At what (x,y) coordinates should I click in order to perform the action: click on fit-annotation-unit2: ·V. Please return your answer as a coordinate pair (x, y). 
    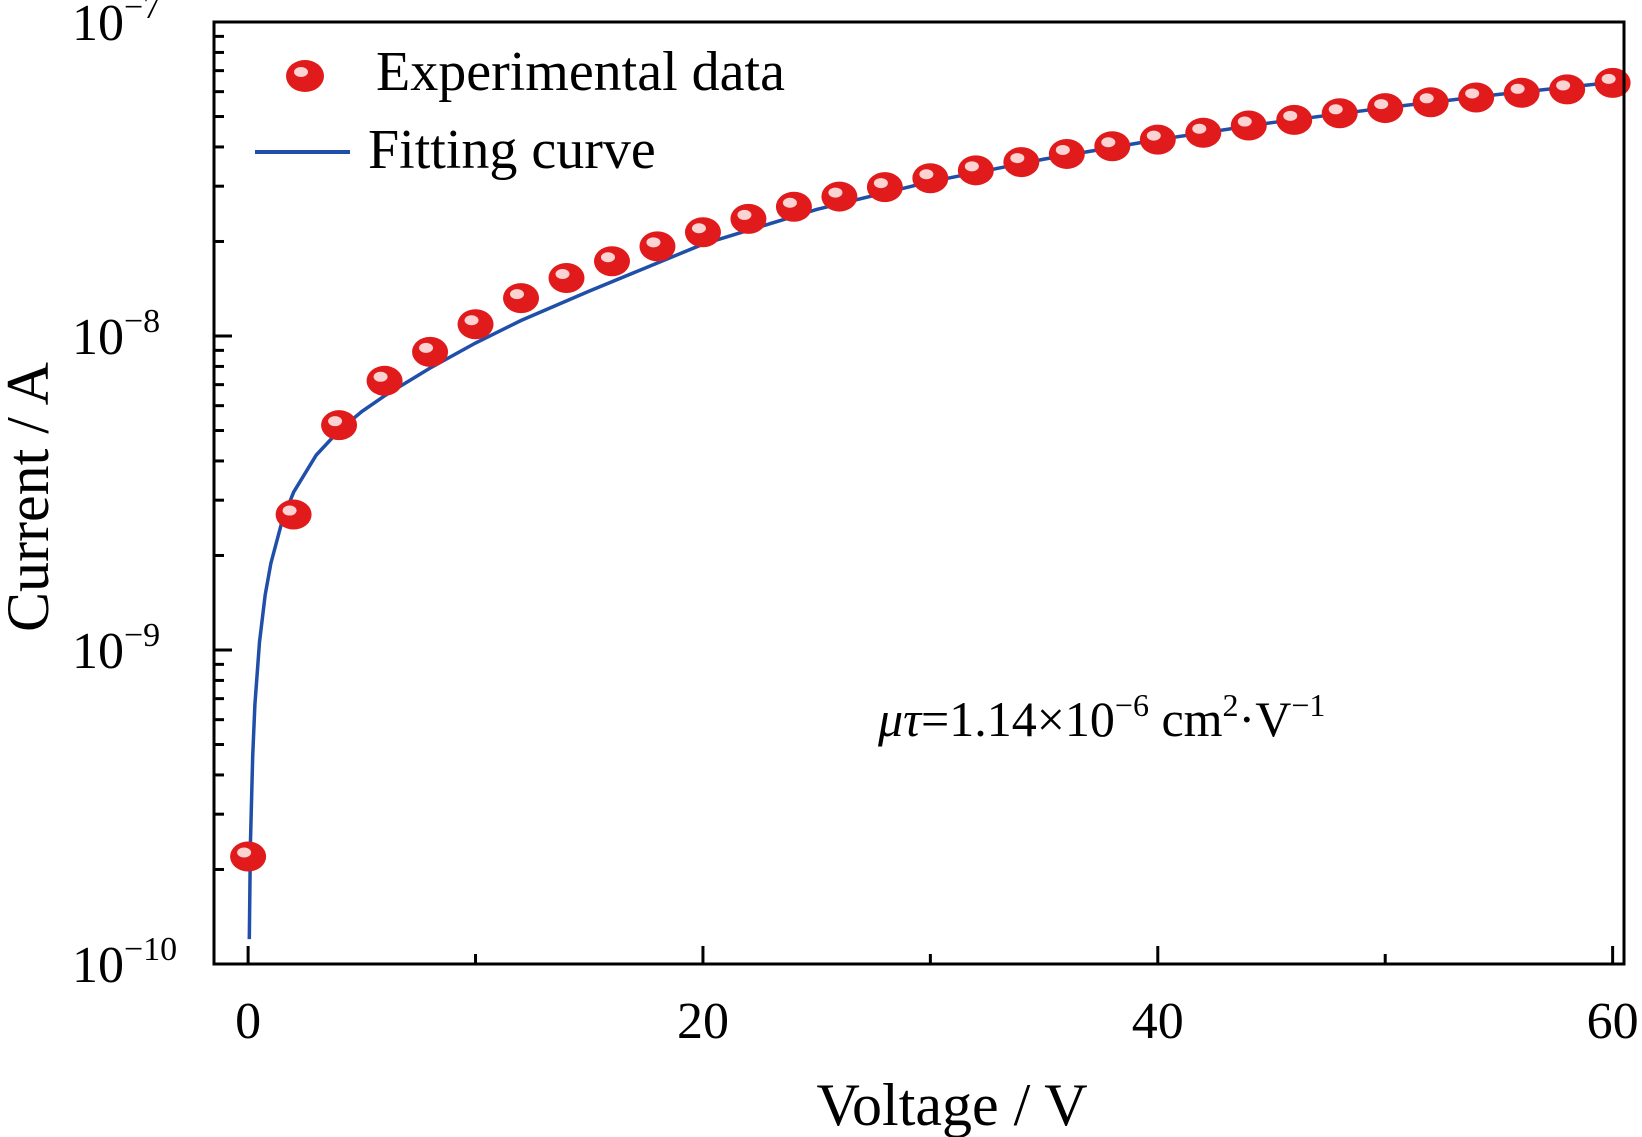
    Looking at the image, I should click on (1265, 719).